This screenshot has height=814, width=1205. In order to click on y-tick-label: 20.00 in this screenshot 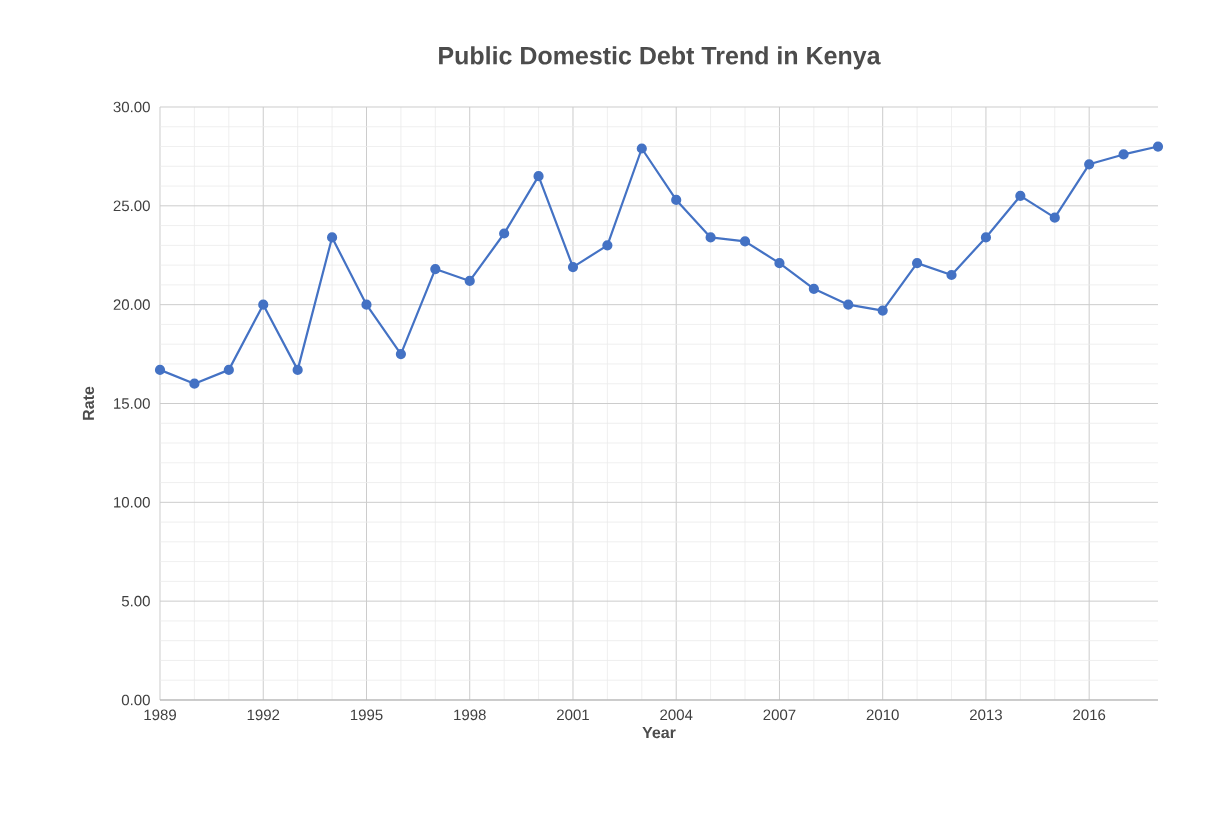, I will do `click(131, 304)`.